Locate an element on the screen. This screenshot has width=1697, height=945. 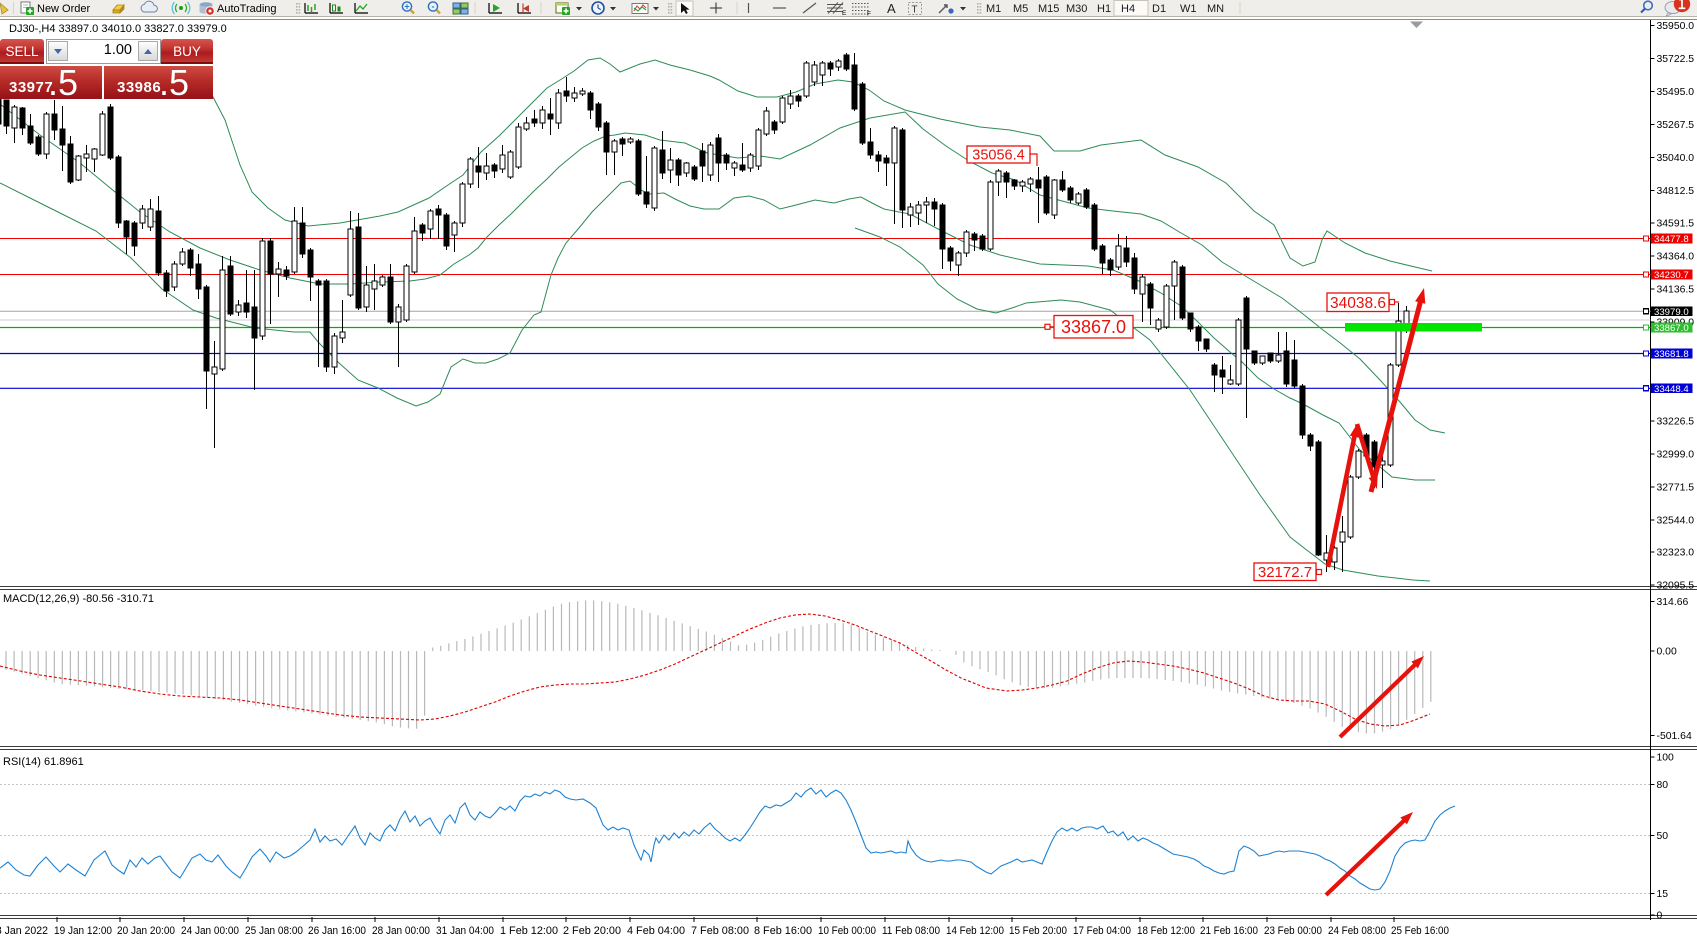
svg-text: 17 Feb 04:00 is located at coordinates (1102, 931).